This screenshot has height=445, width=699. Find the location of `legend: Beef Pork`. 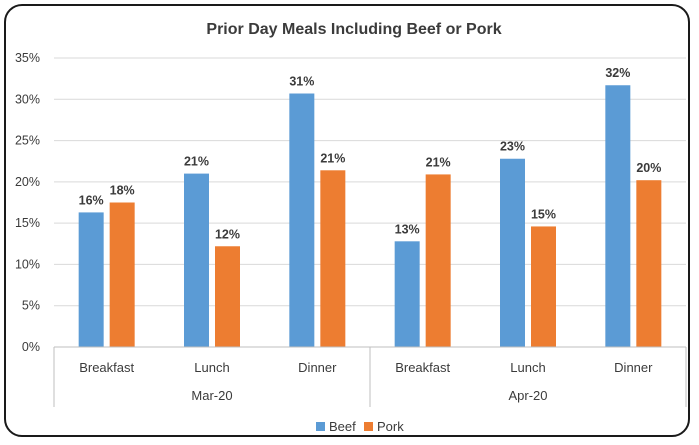

legend: Beef Pork is located at coordinates (360, 426).